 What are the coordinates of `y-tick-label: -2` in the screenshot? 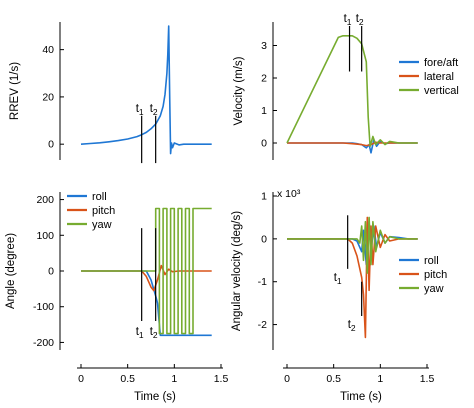 It's located at (262, 325).